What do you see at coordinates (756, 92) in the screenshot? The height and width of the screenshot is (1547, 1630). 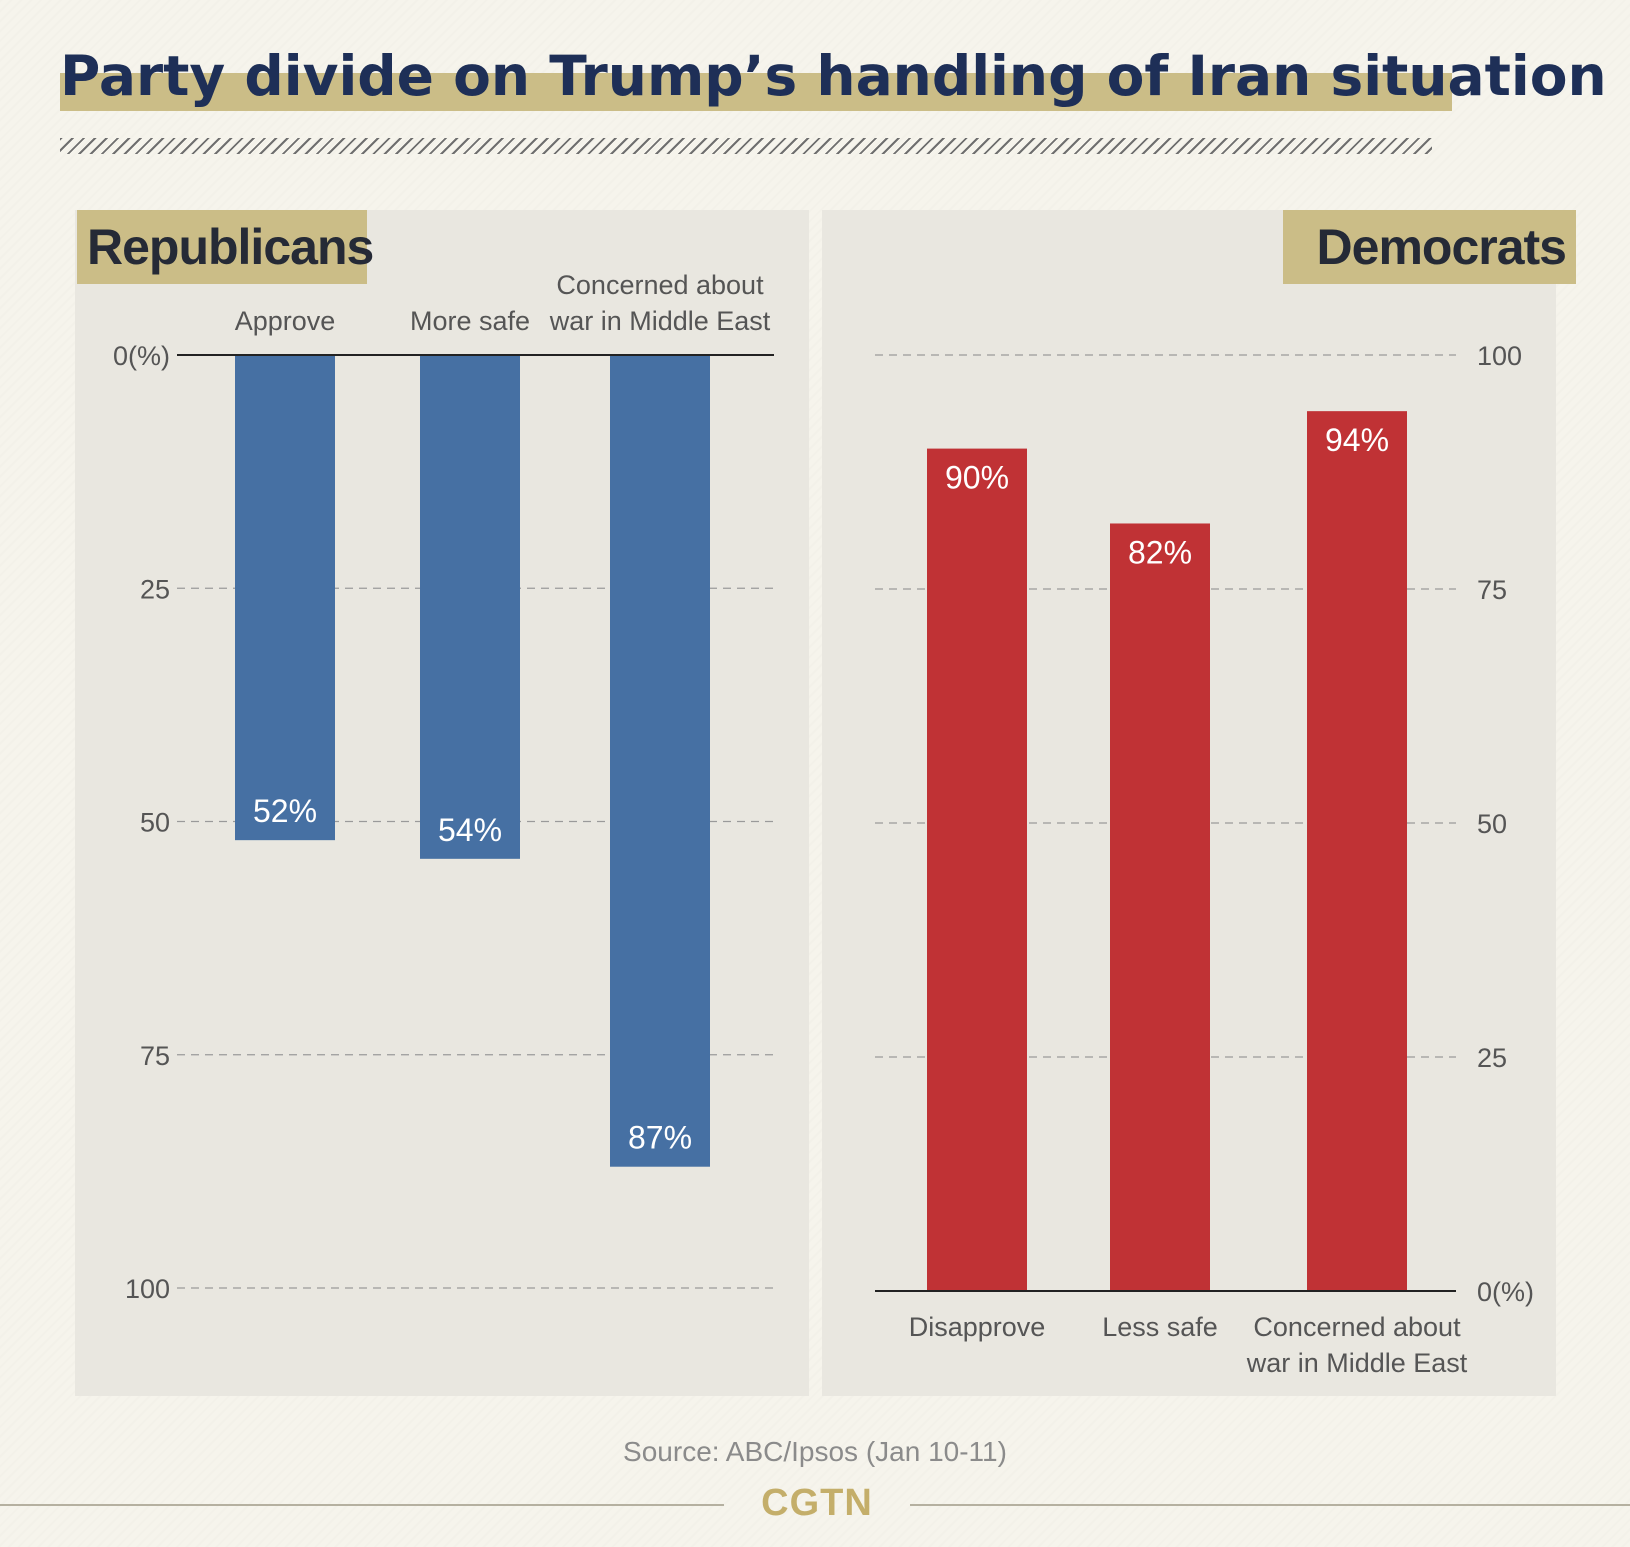 I see `title-highlight` at bounding box center [756, 92].